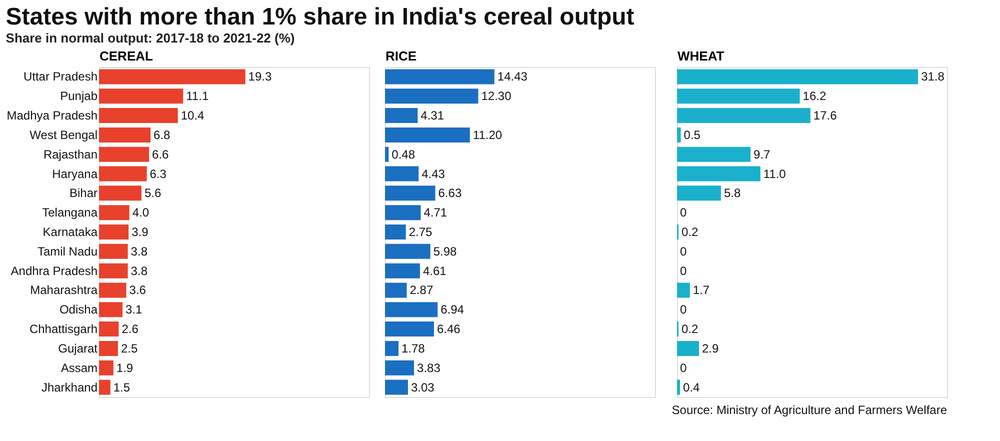  I want to click on text: States with more than 1% share in India's cereal output, so click(320, 17).